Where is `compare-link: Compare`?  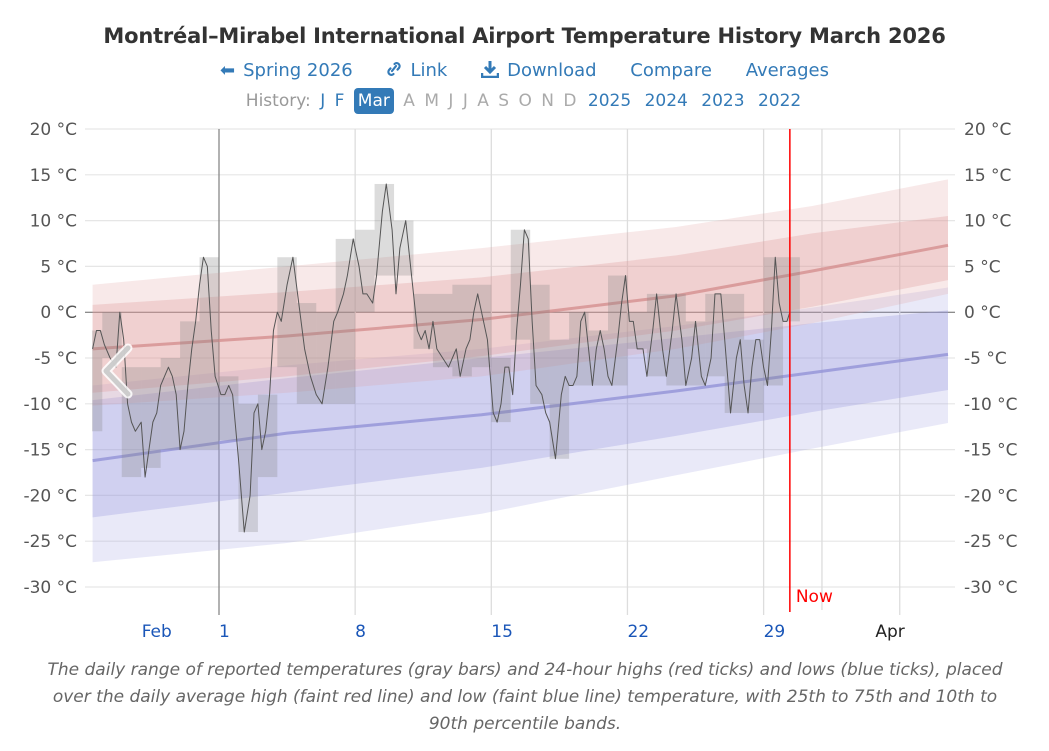
compare-link: Compare is located at coordinates (671, 70).